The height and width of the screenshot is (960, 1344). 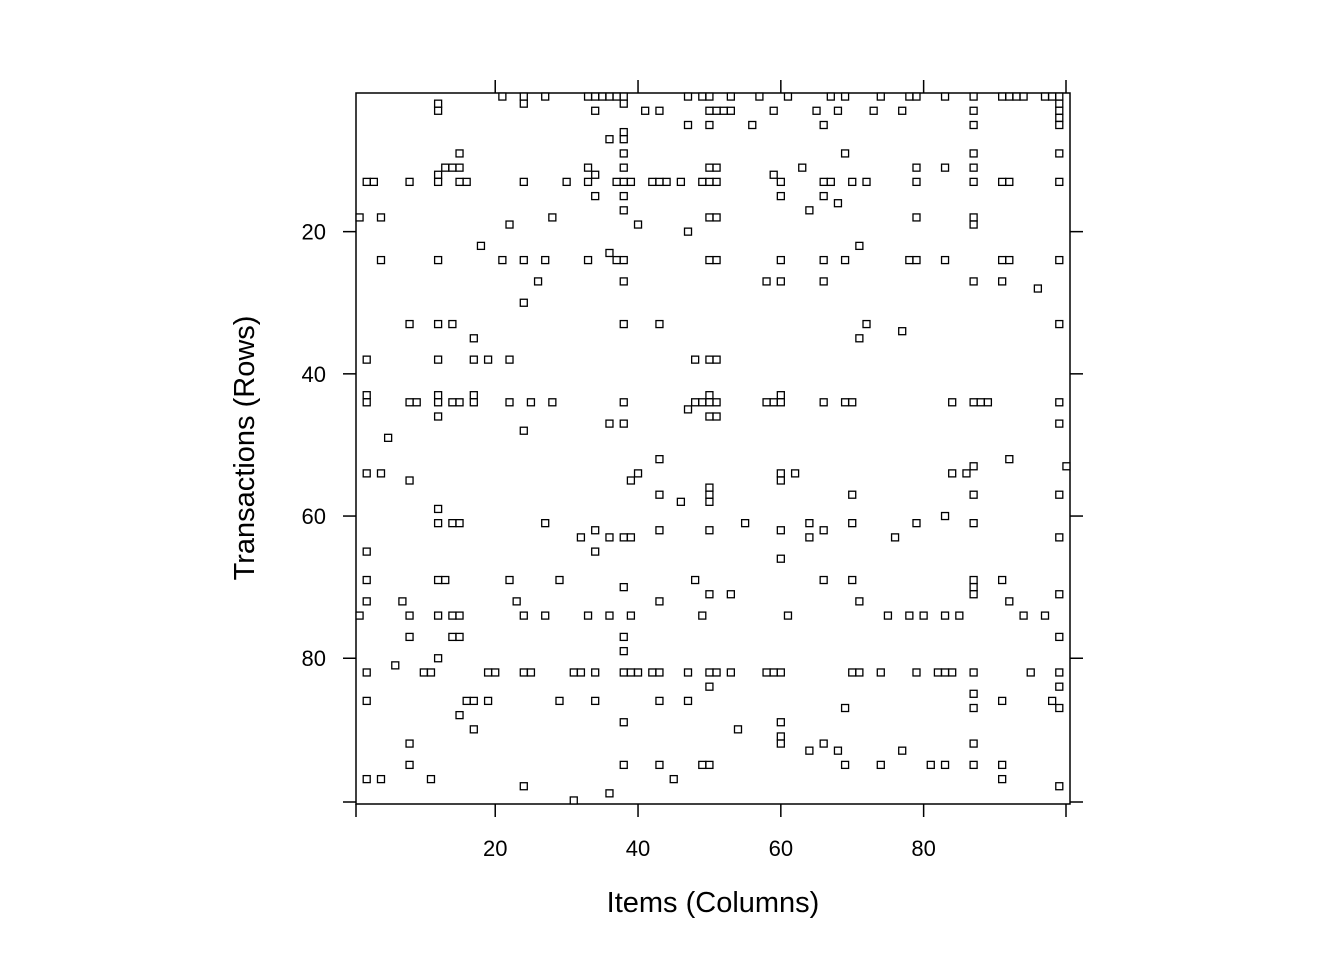 I want to click on x-tick-label: 60, so click(x=781, y=848).